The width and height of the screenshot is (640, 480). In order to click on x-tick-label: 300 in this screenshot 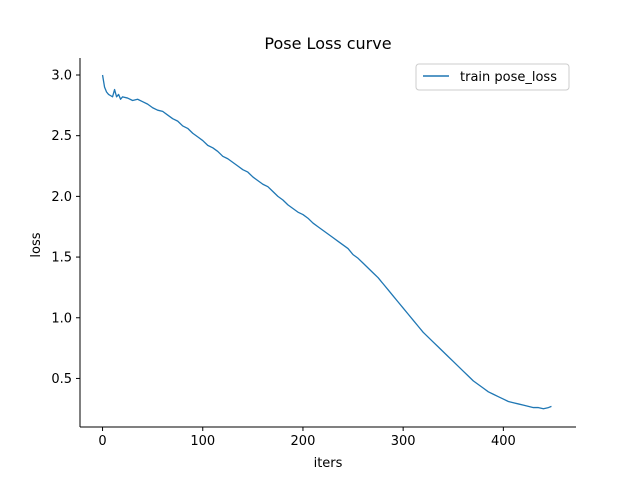, I will do `click(403, 441)`.